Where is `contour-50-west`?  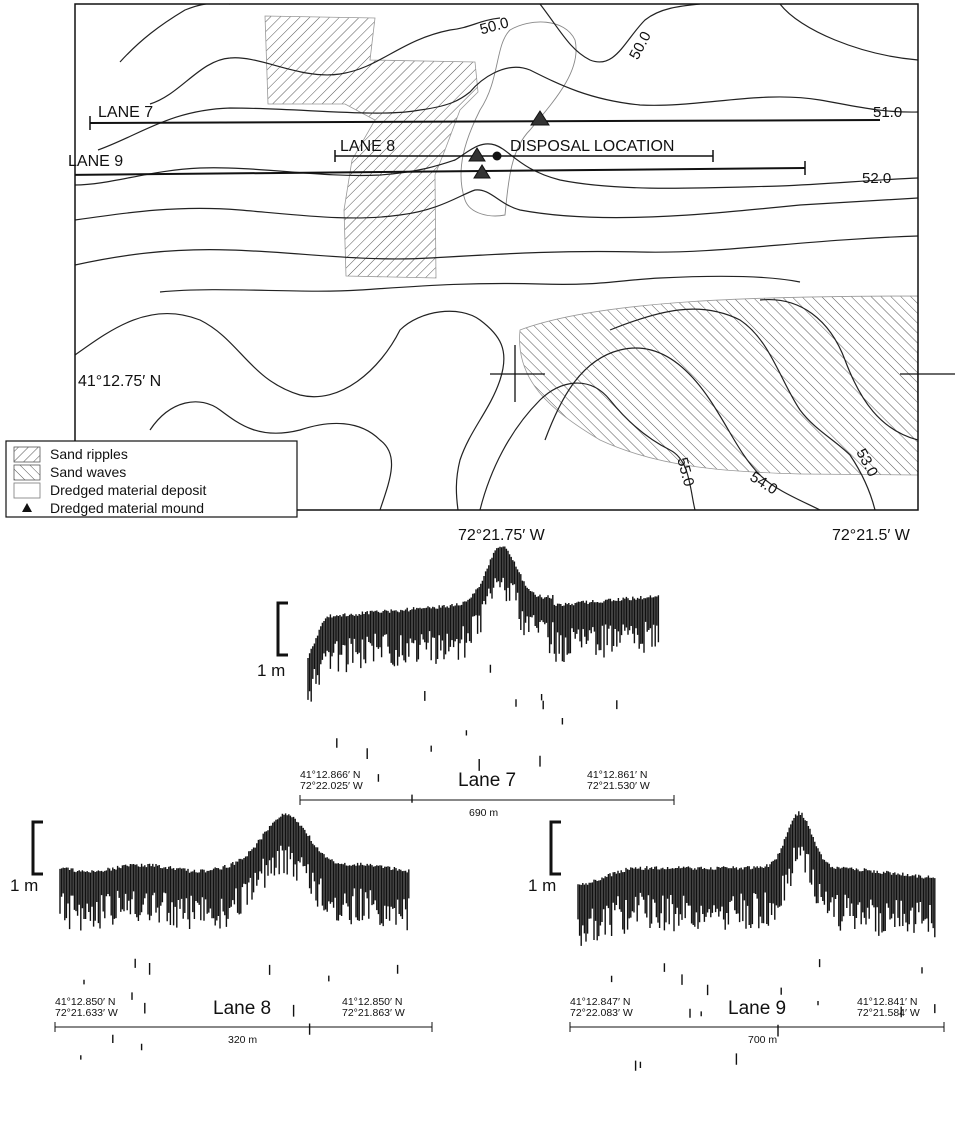
contour-50-west is located at coordinates (325, 61).